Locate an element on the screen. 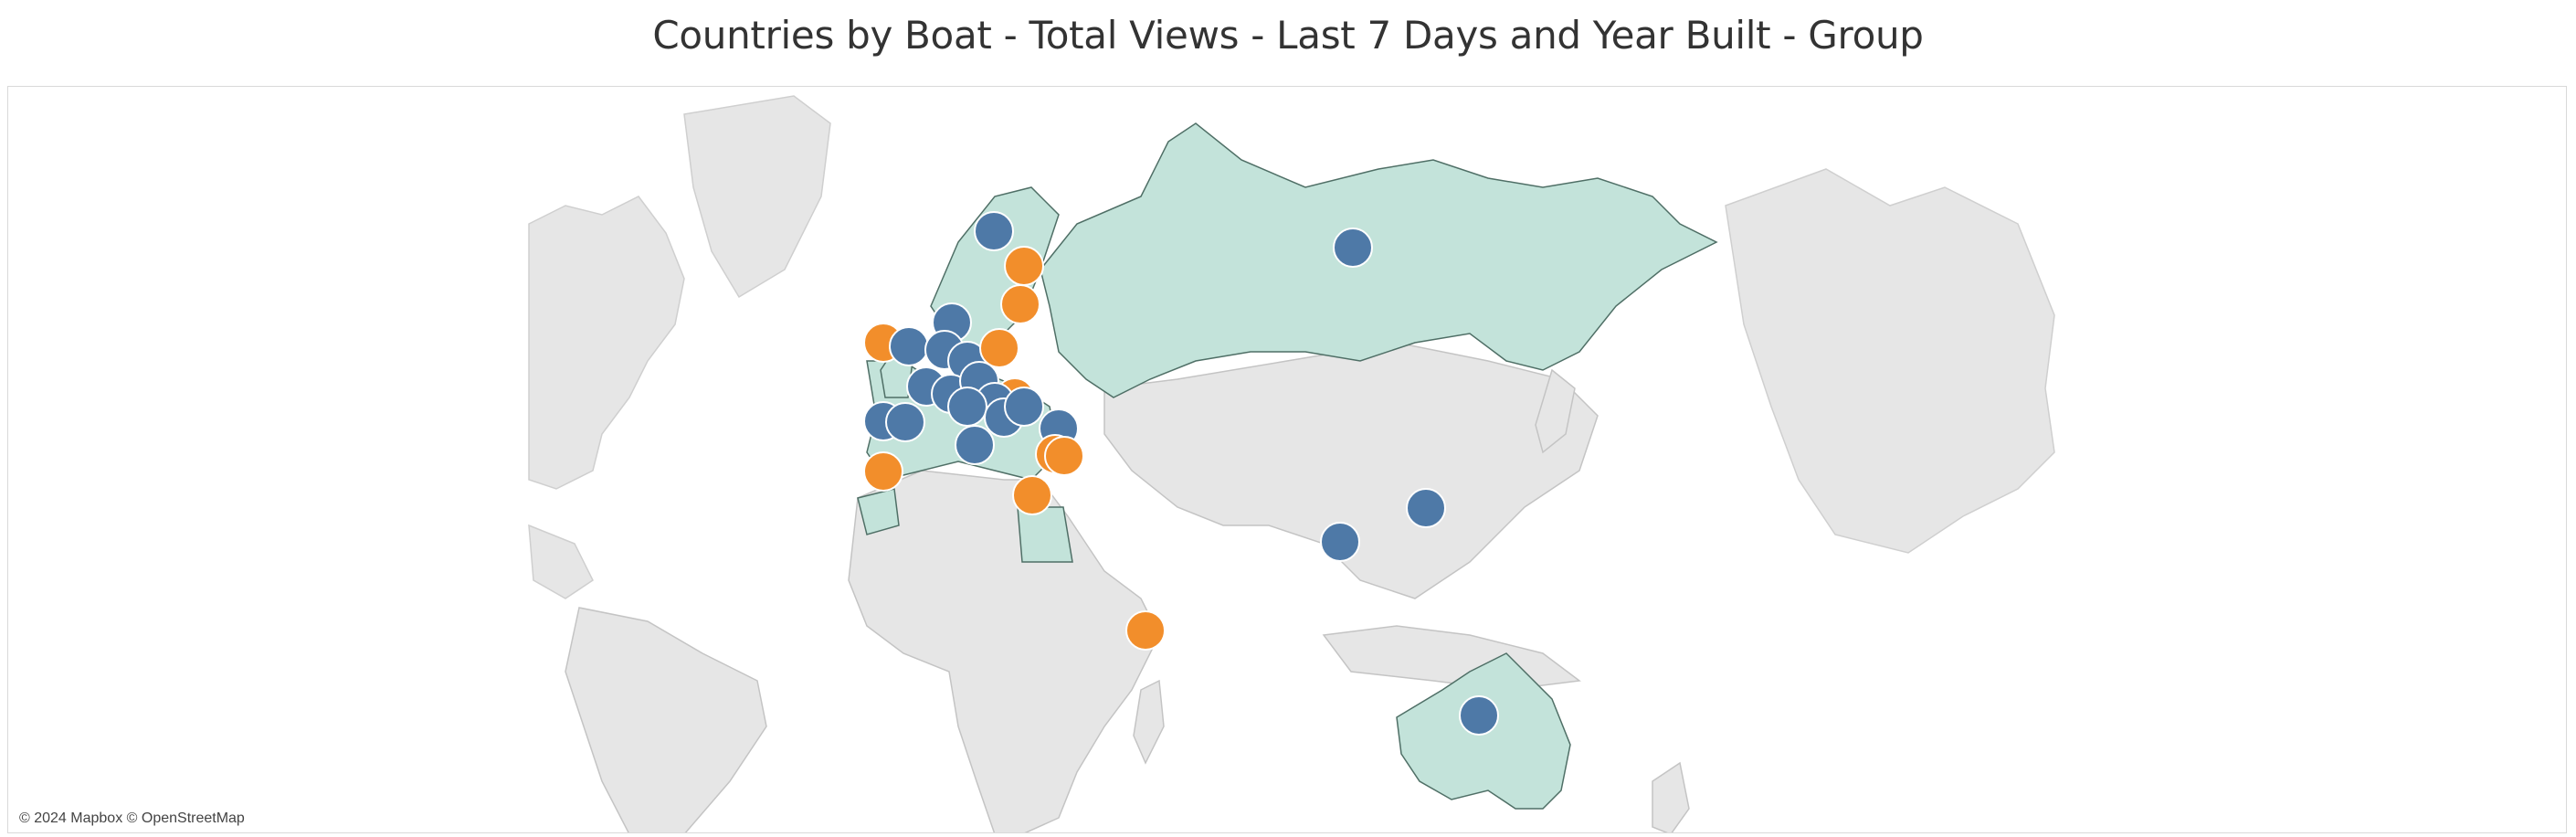 The width and height of the screenshot is (2576, 837). map-marker-thailand is located at coordinates (1340, 542).